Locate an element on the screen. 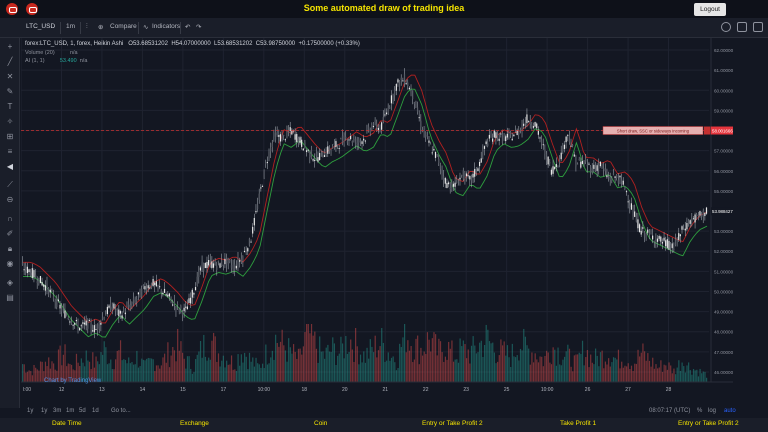 The height and width of the screenshot is (432, 768). brush-icon: ✎ is located at coordinates (10, 91).